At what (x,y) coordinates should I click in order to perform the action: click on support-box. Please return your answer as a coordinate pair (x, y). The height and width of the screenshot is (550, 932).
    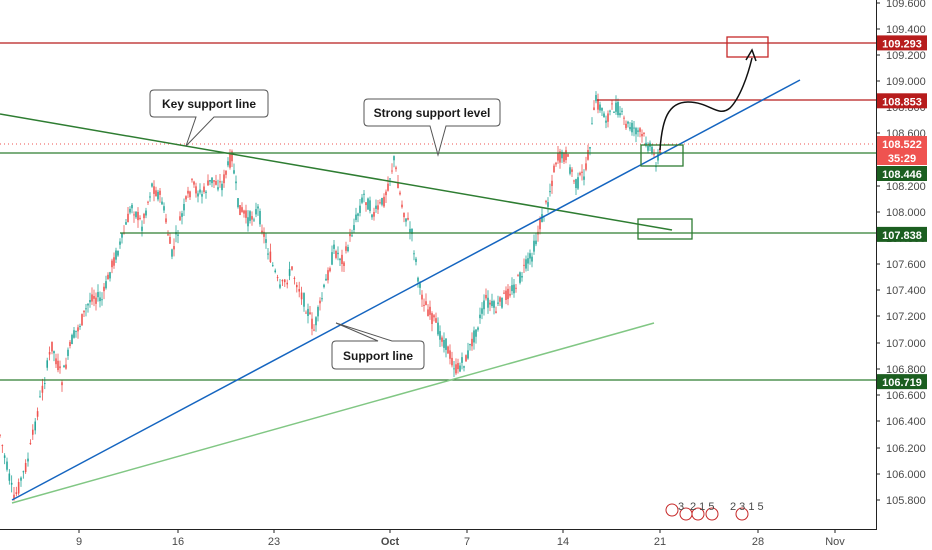
    Looking at the image, I should click on (665, 229).